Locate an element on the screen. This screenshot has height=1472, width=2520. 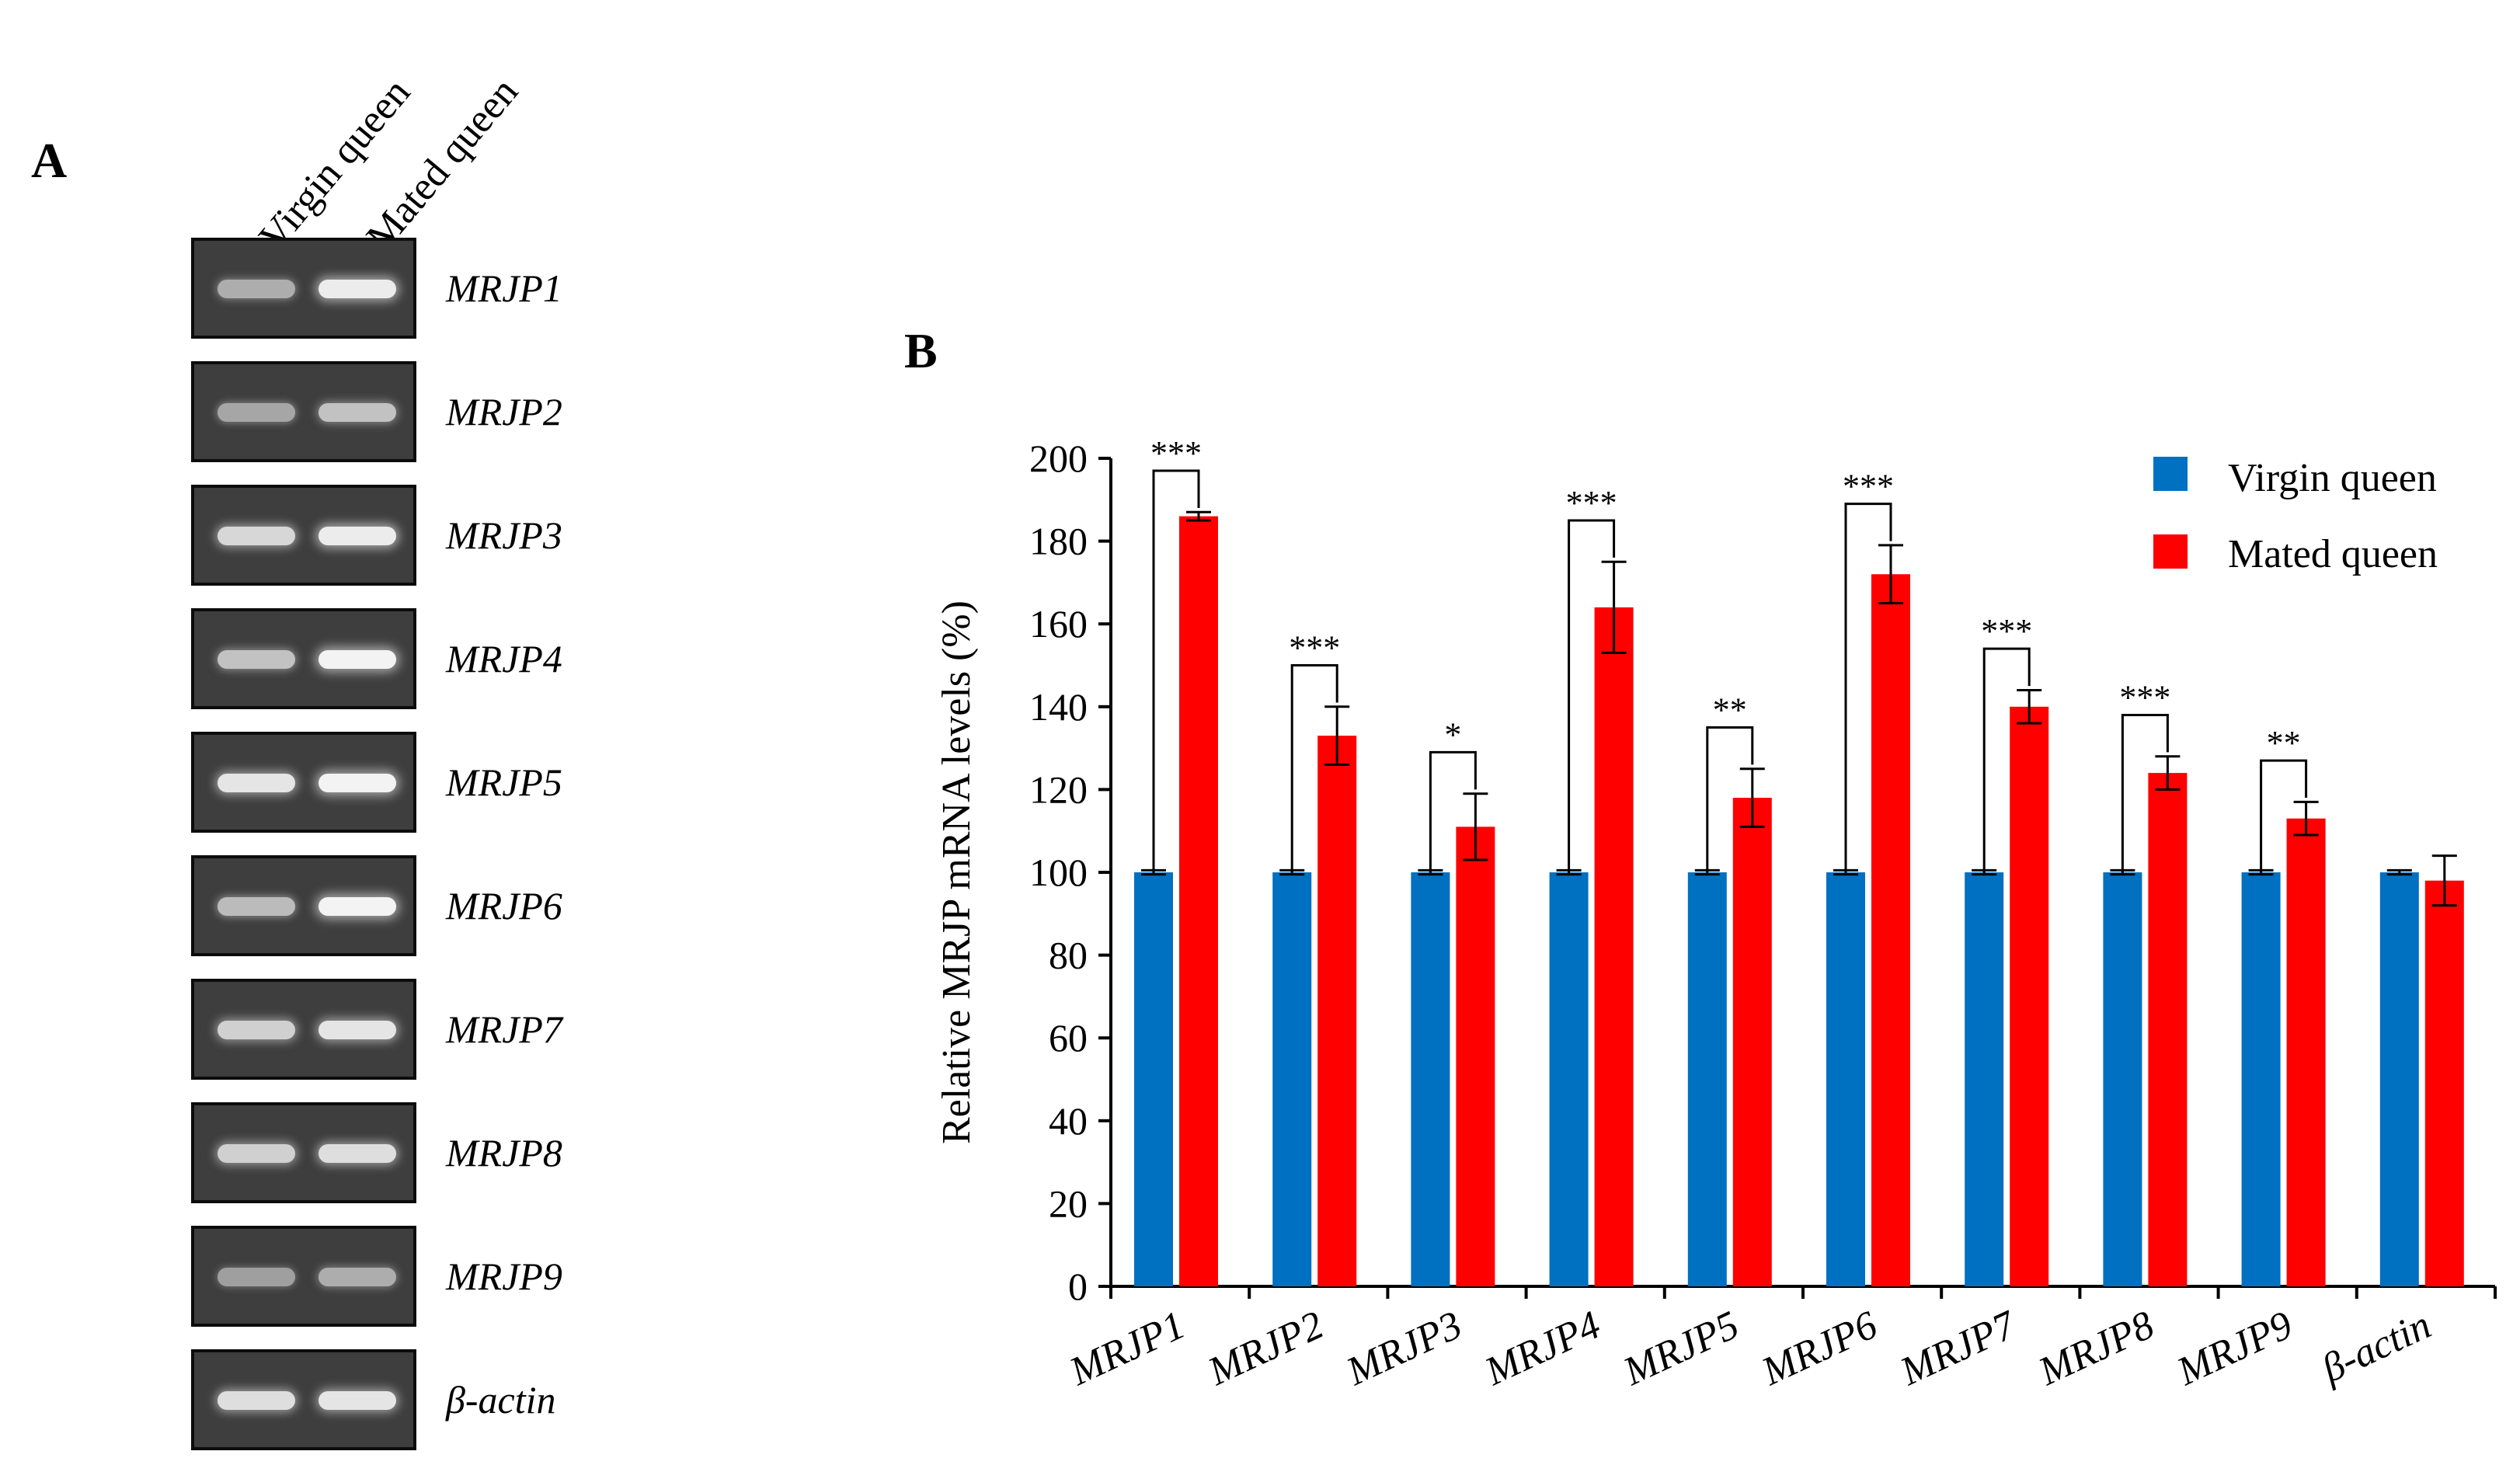
legend-label-mated-queen: Mated queen is located at coordinates (2333, 554).